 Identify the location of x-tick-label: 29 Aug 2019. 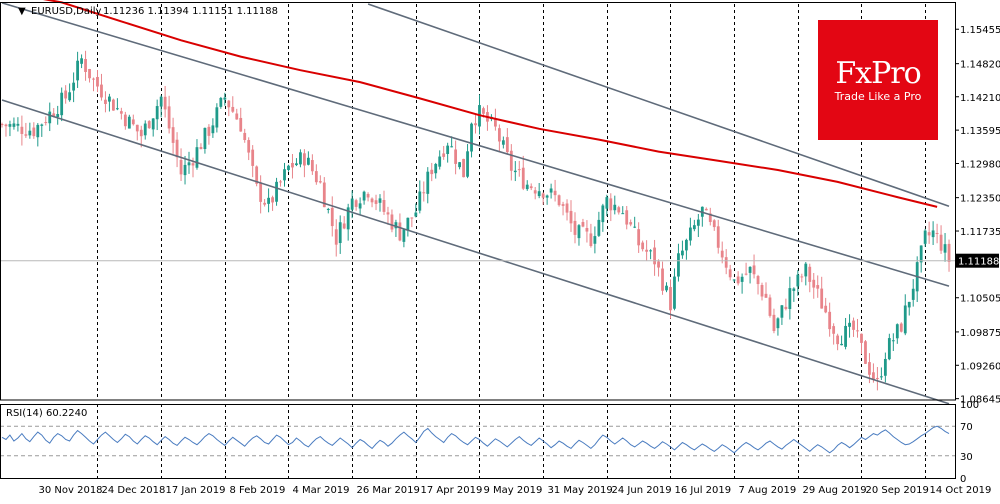
(835, 490).